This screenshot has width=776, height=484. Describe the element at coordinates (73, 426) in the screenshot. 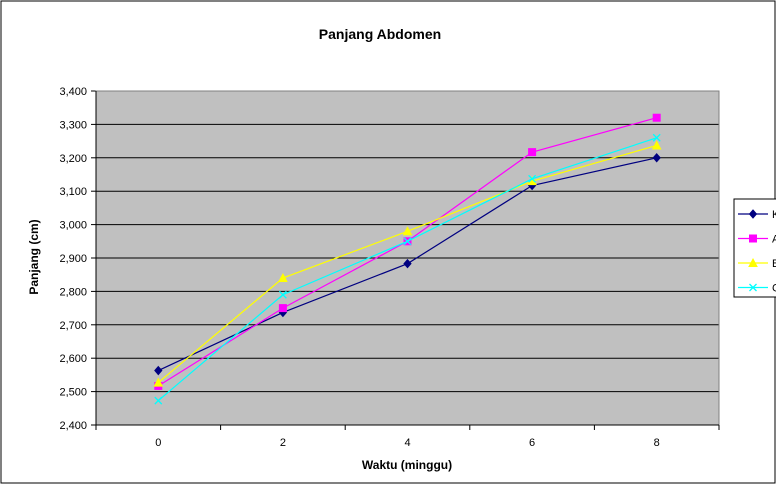

I see `y-tick-label: 2,400` at that location.